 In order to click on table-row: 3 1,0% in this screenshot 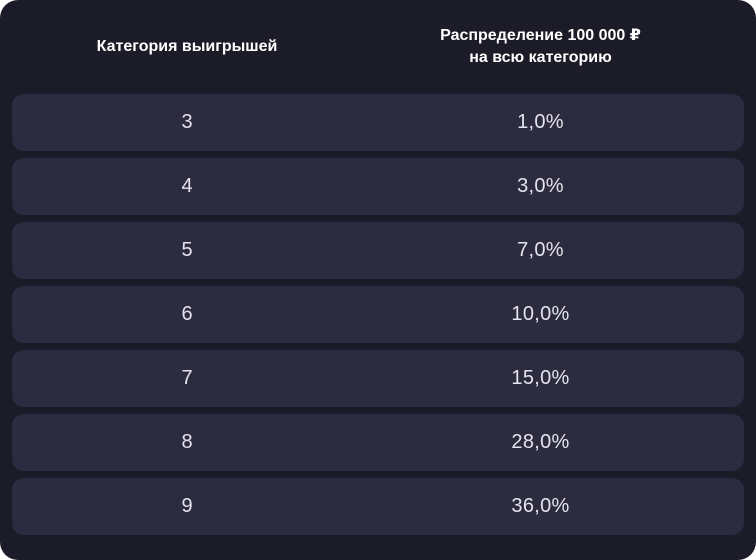, I will do `click(378, 122)`.